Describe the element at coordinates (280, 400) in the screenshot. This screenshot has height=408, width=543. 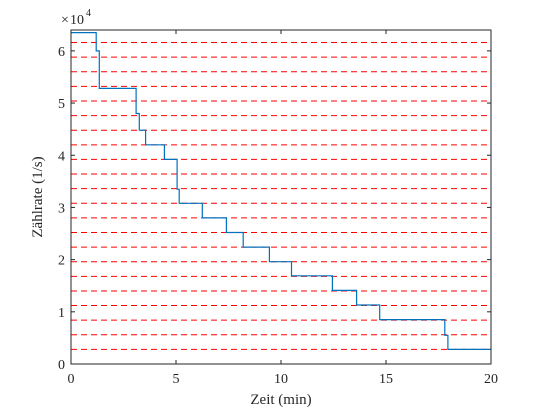
I see `x-axis-label: Zeit (min)` at that location.